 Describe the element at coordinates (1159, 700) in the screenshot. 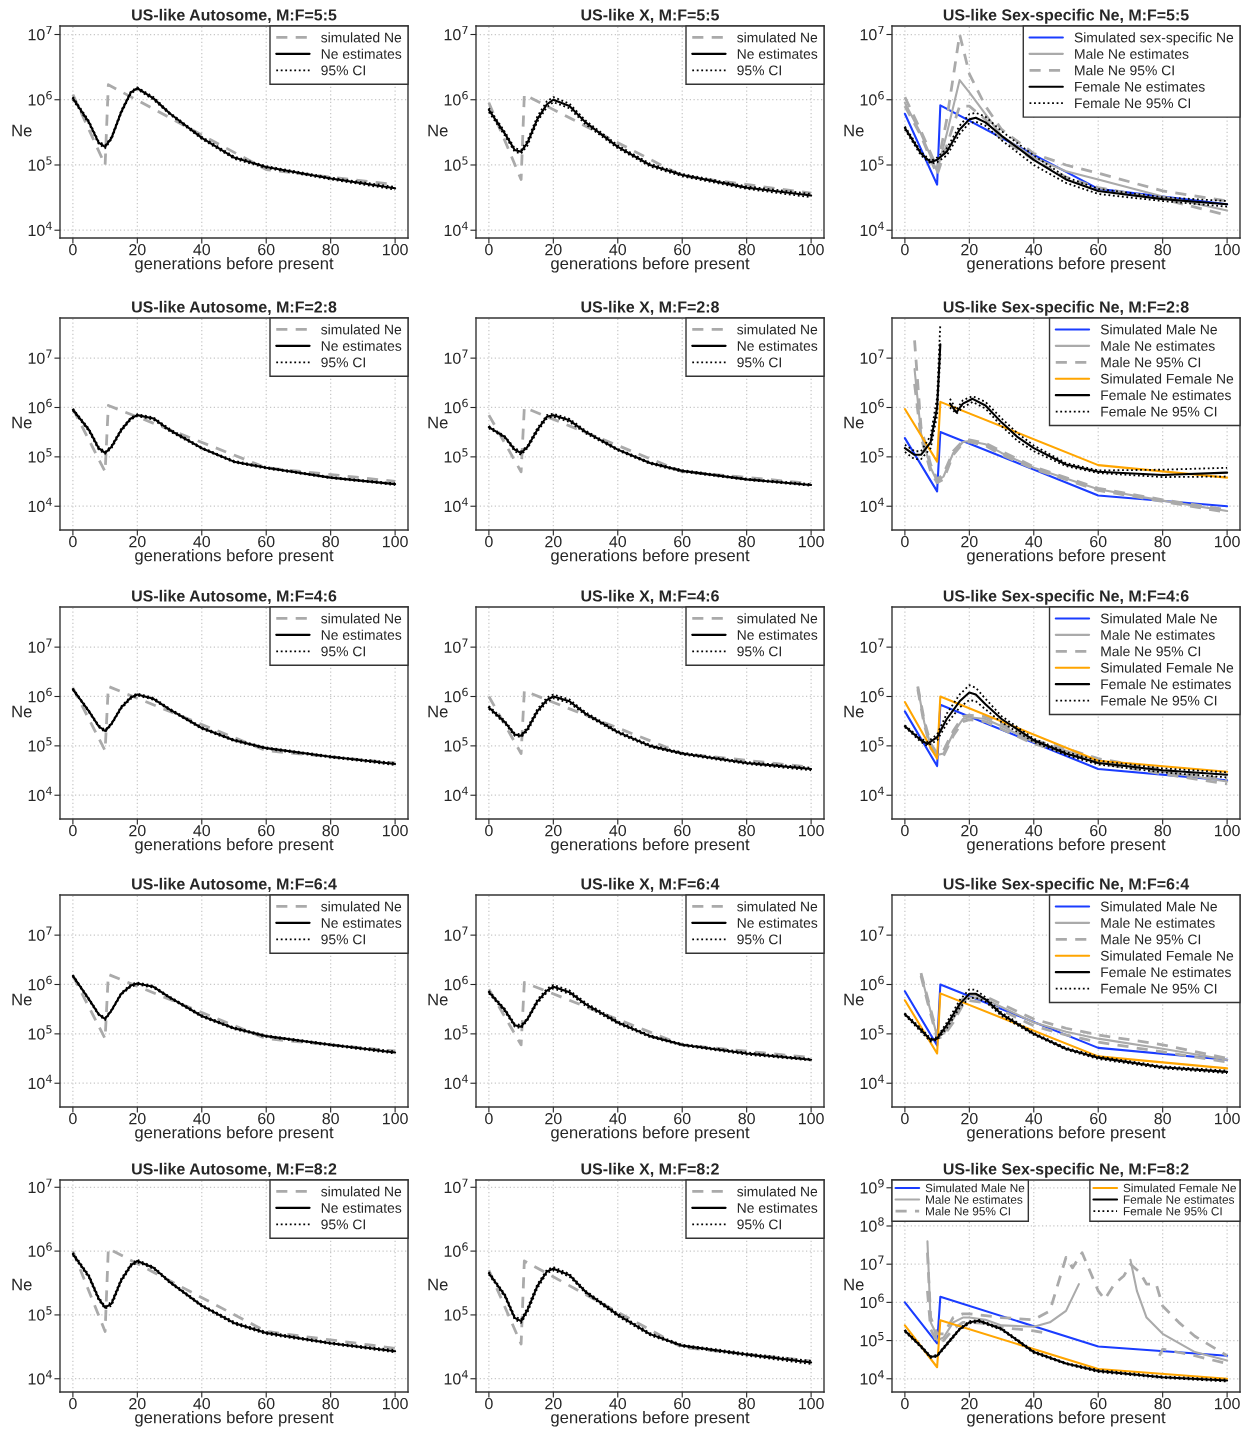

I see `legend-label: Female Ne 95% CI` at that location.